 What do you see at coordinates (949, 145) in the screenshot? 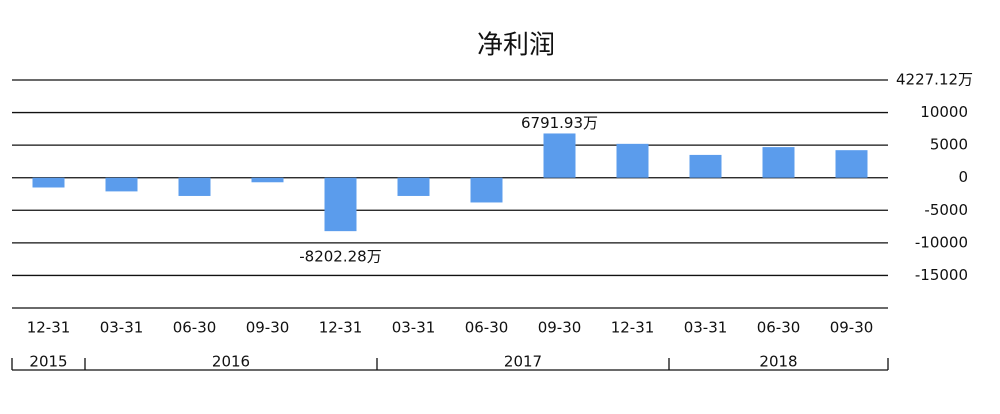
I see `y-tick-label: 5000` at bounding box center [949, 145].